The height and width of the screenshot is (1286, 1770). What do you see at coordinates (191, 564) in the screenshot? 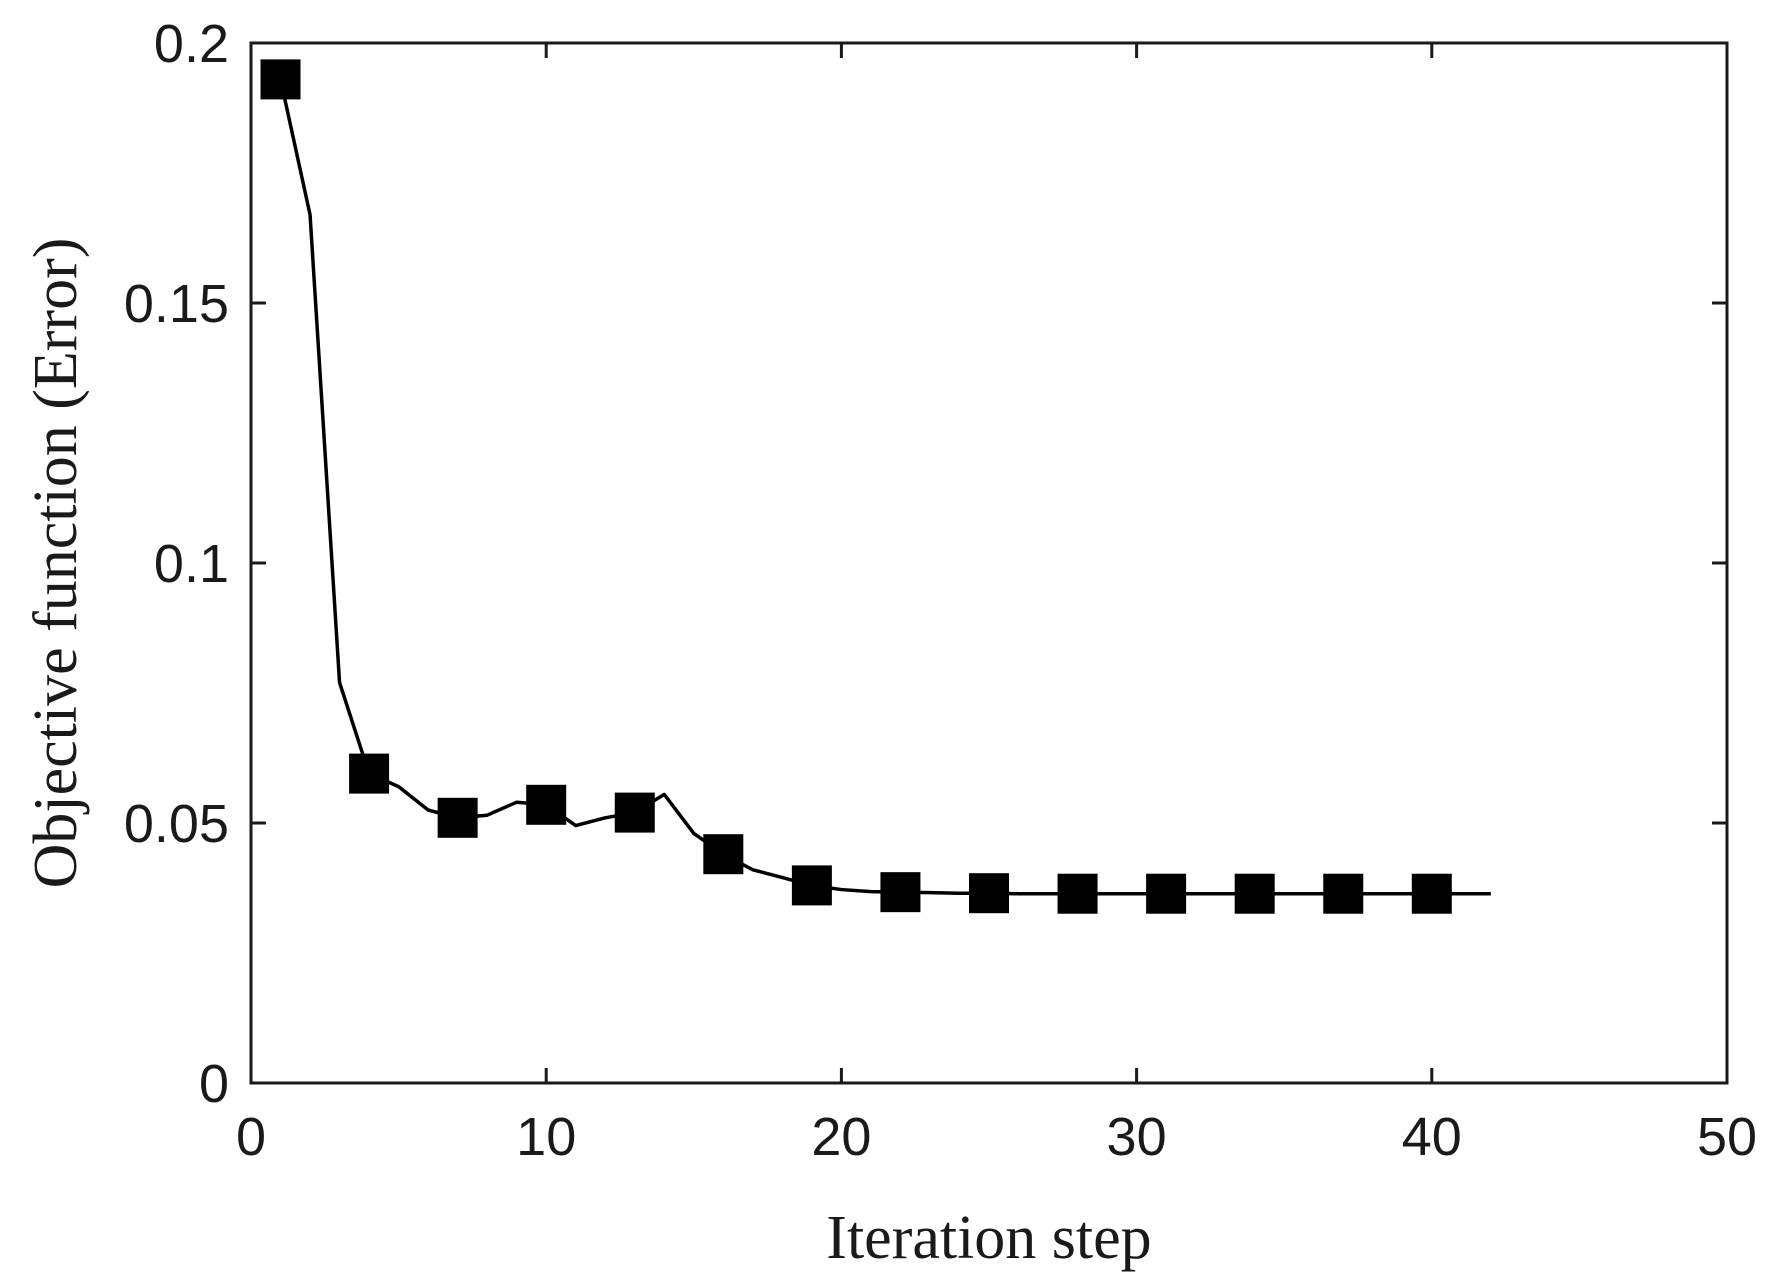
I see `y-tick-label: 0.1` at bounding box center [191, 564].